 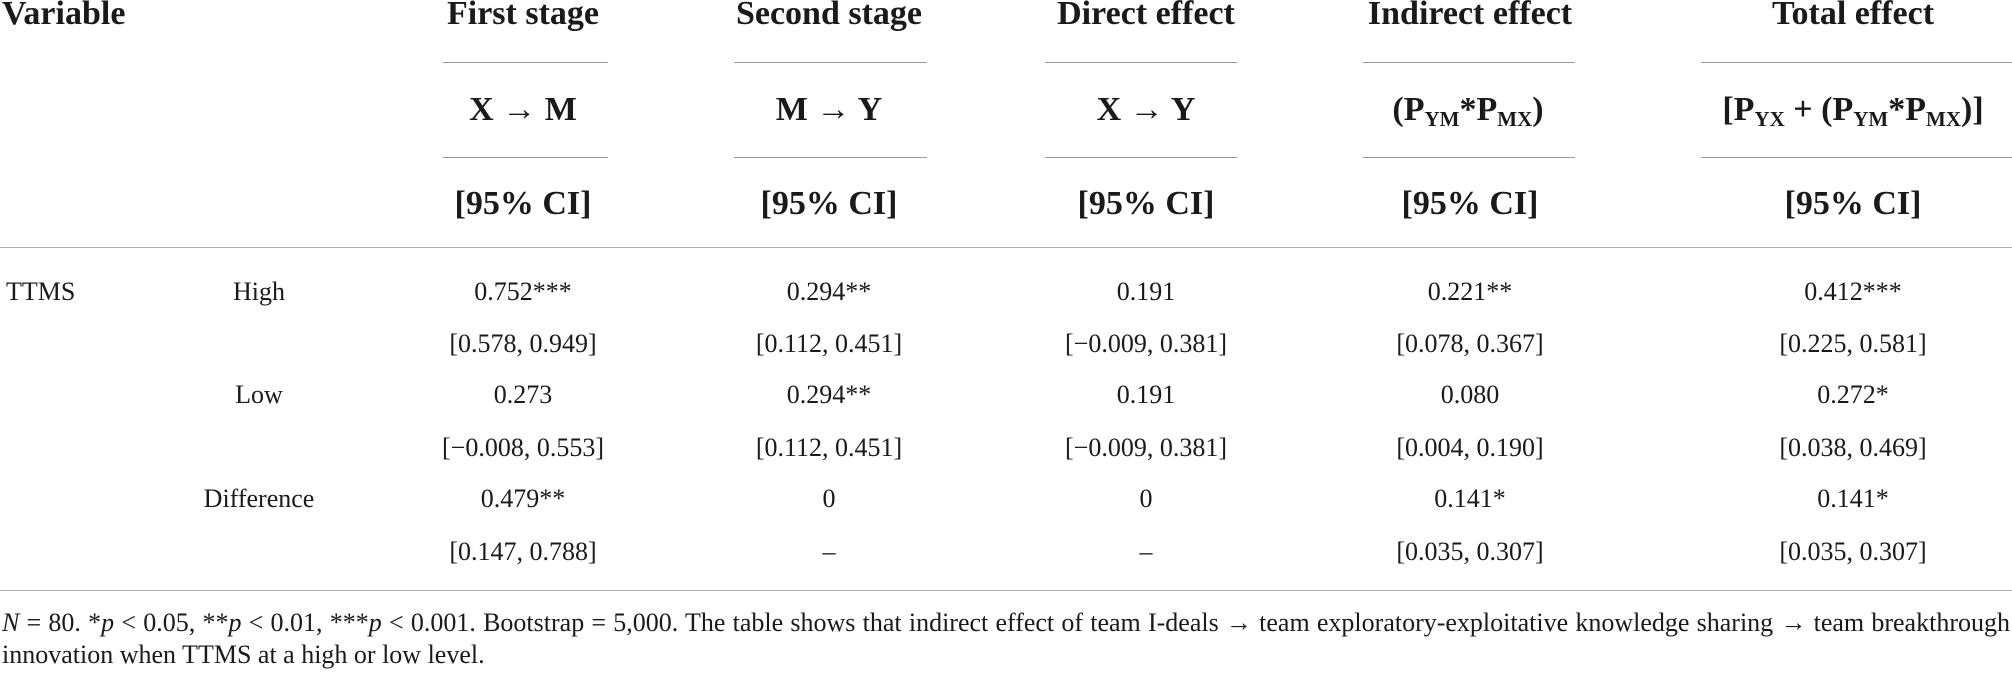 What do you see at coordinates (523, 498) in the screenshot?
I see `cell-difference-first-stage: 0.479**` at bounding box center [523, 498].